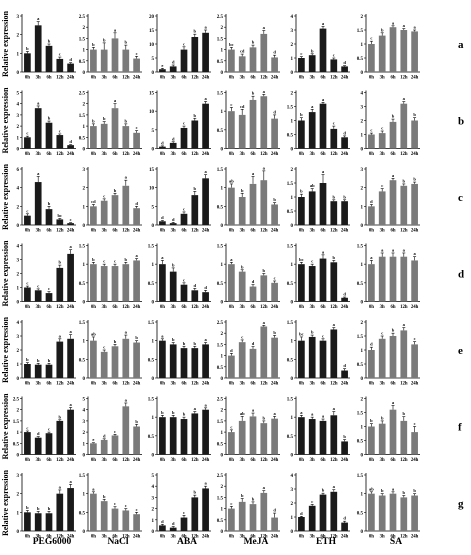  I want to click on y-tick-label: 4, so click(18, 189).